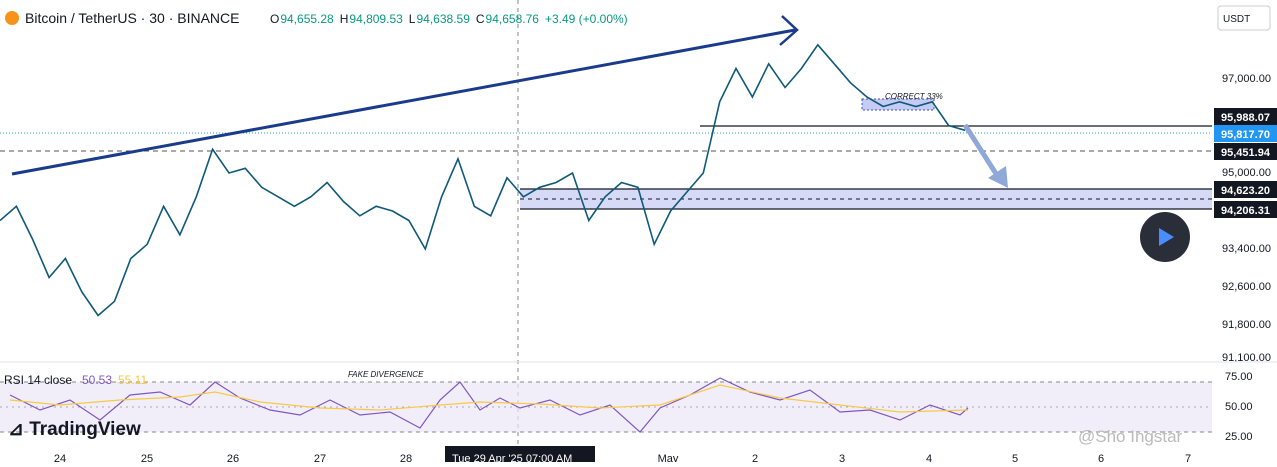 This screenshot has height=467, width=1277. I want to click on time-label: May, so click(668, 457).